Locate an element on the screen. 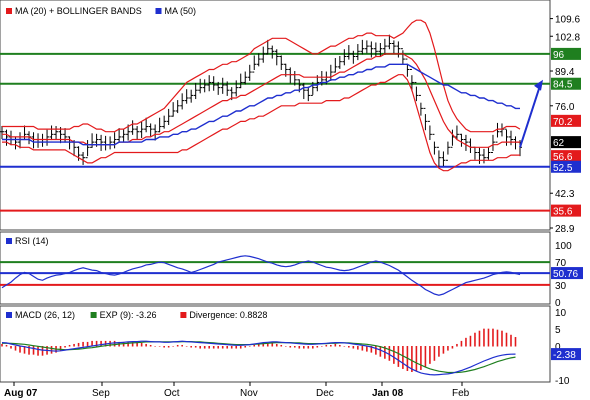 This screenshot has height=400, width=590. forecast-arrow-head is located at coordinates (538, 85).